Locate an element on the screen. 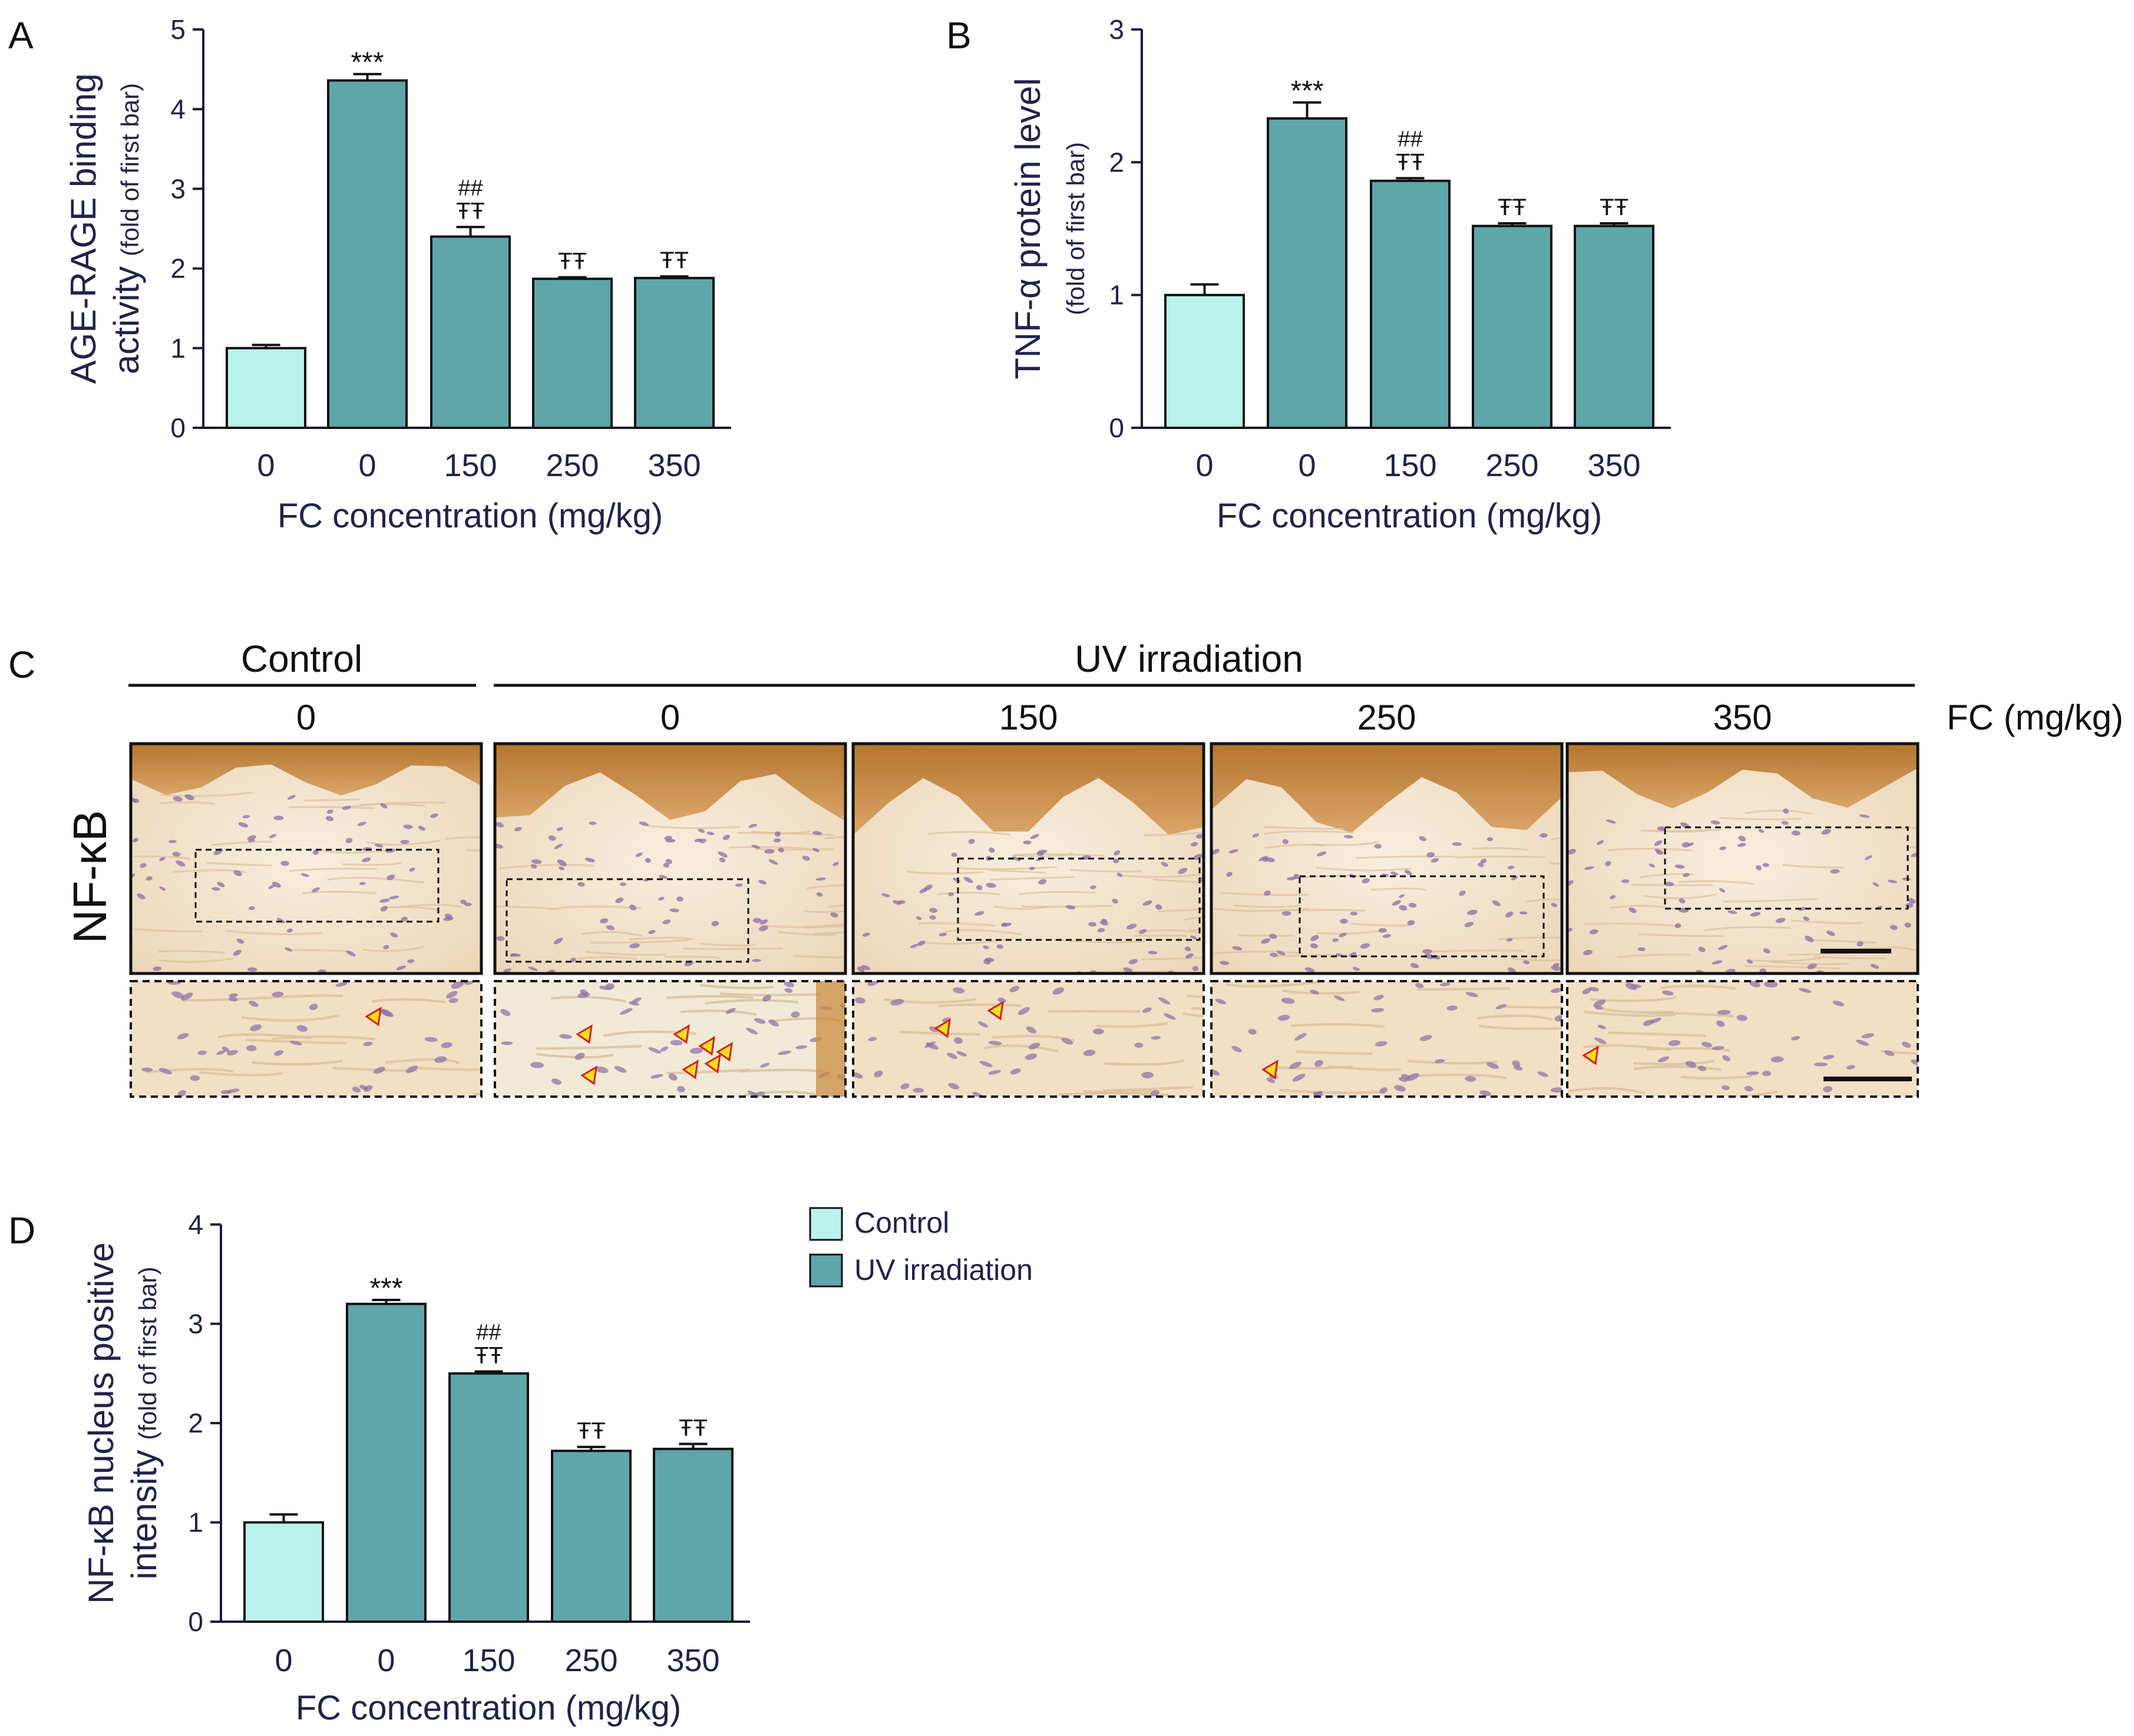  legend-swatch-control is located at coordinates (826, 1224).